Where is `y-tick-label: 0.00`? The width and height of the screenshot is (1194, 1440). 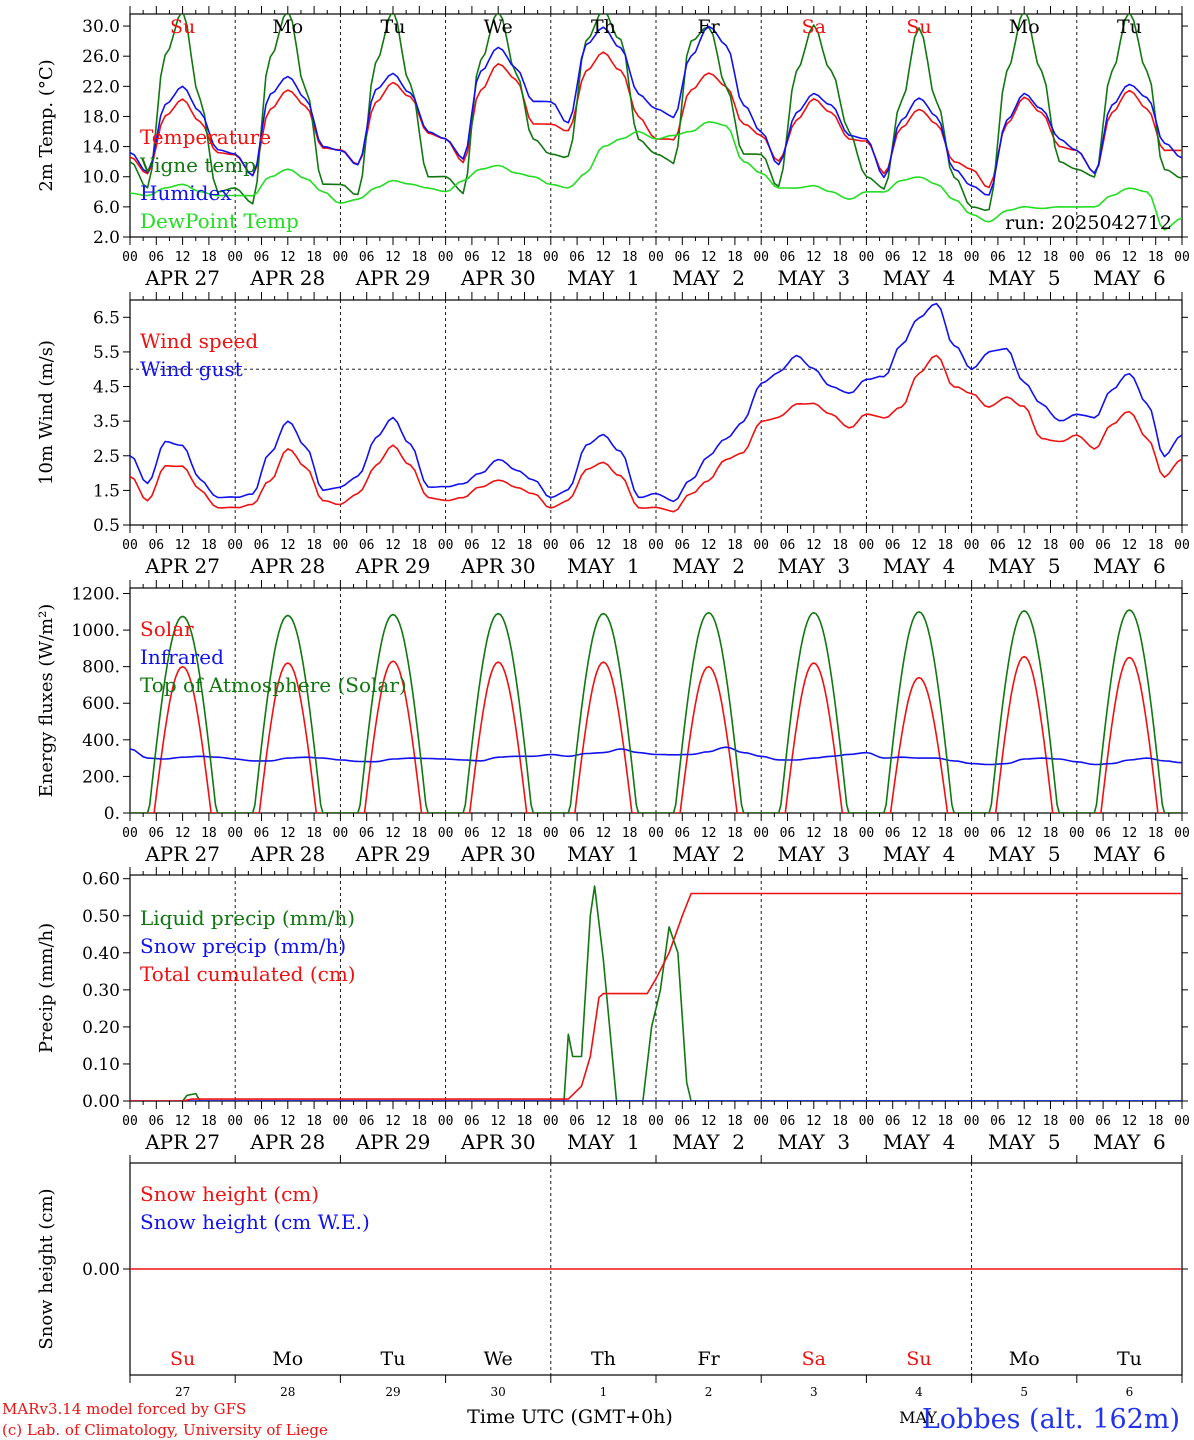 y-tick-label: 0.00 is located at coordinates (101, 1102).